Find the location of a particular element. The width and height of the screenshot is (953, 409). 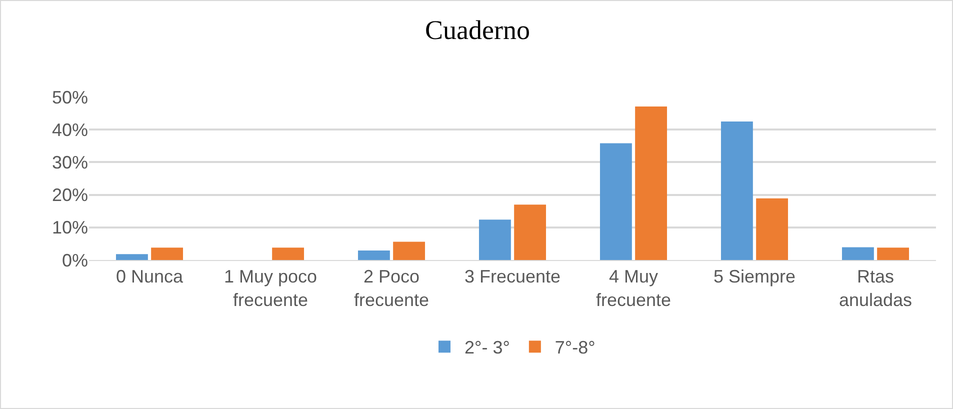

x-tick-label: 1 Muy poco frecuente is located at coordinates (271, 288).